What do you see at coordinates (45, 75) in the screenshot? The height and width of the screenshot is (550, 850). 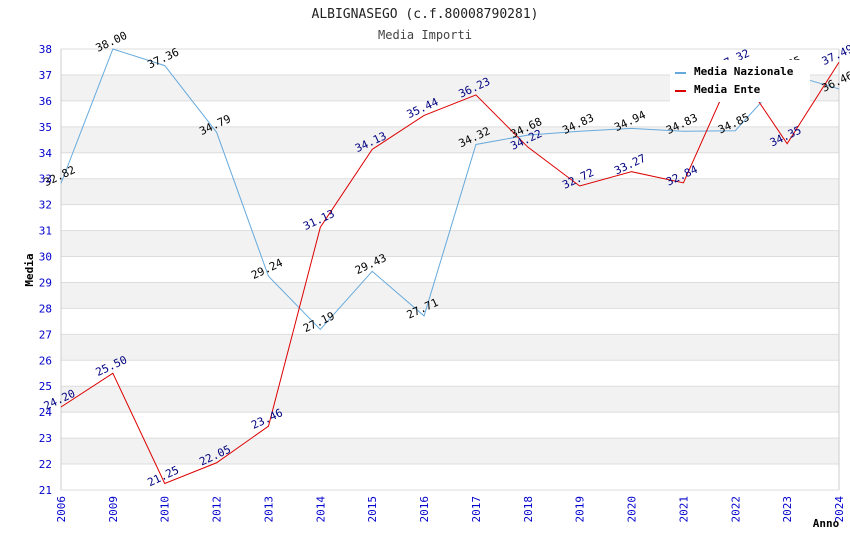 I see `y-tick-label: 37` at bounding box center [45, 75].